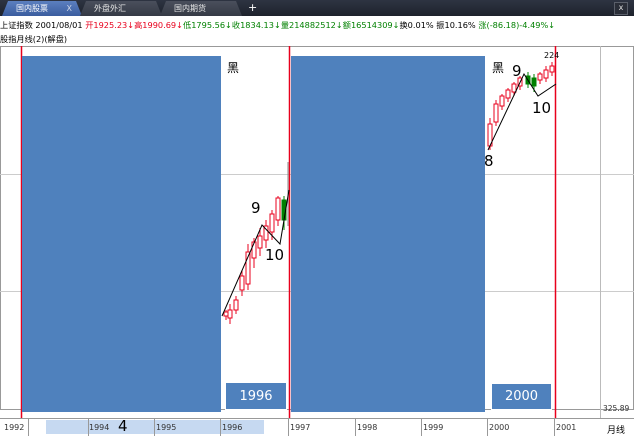  Describe the element at coordinates (123, 426) in the screenshot. I see `bottom-label-4: 4` at that location.